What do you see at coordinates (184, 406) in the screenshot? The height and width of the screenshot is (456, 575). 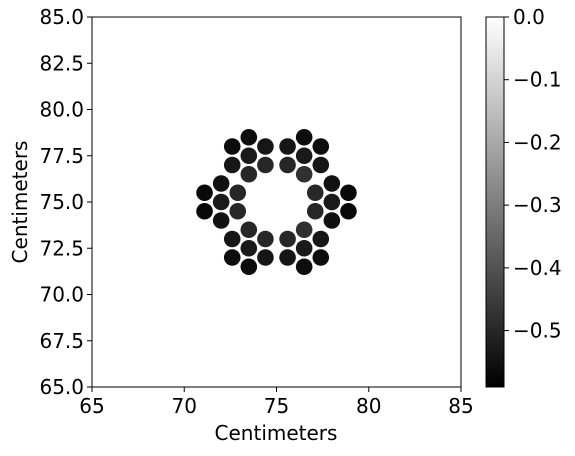 I see `x-tick-label: 70` at bounding box center [184, 406].